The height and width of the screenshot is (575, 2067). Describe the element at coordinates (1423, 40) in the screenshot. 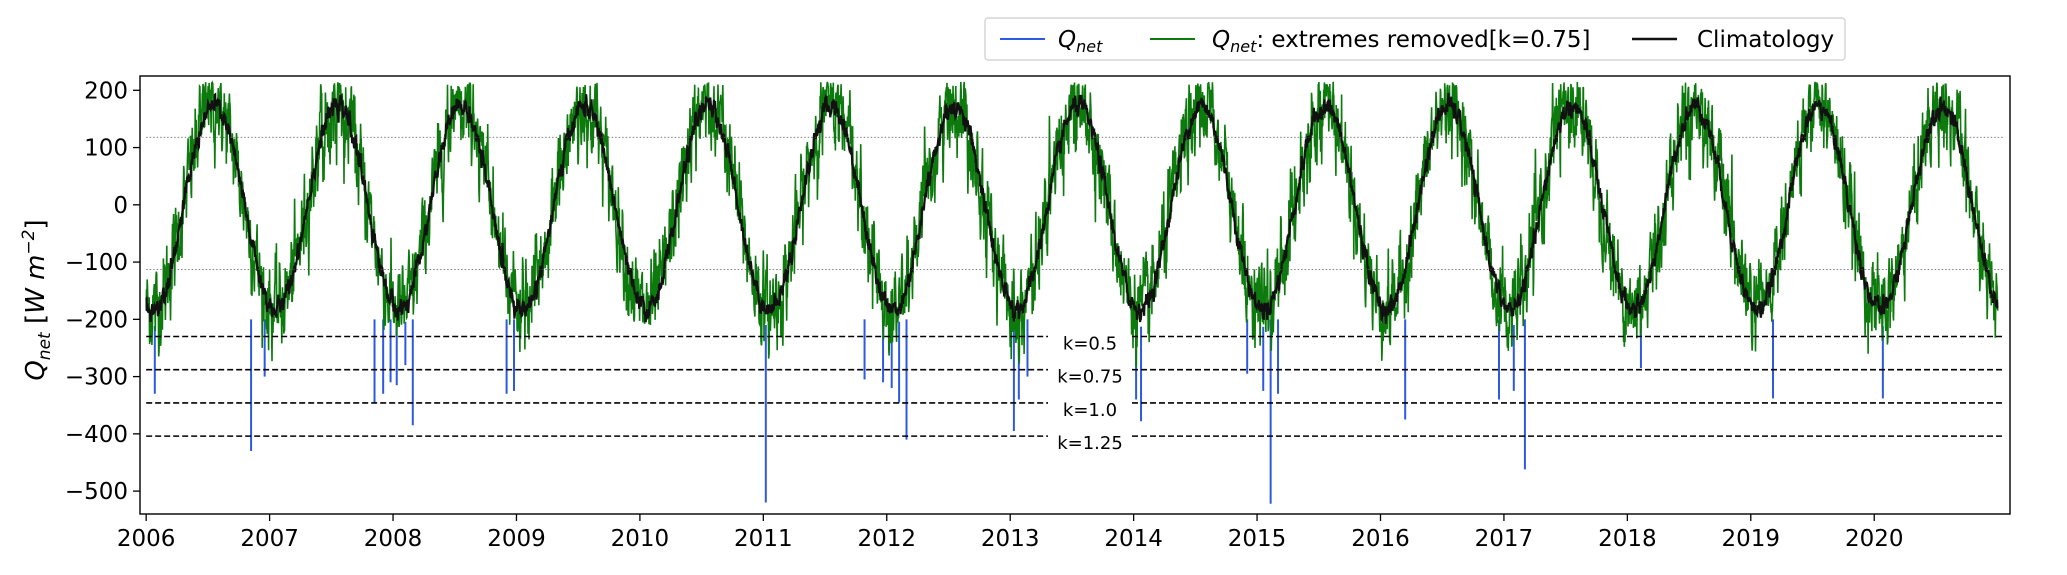

I see `legend-qnet-removed-rest: : extremes removed[k=0.75]` at that location.